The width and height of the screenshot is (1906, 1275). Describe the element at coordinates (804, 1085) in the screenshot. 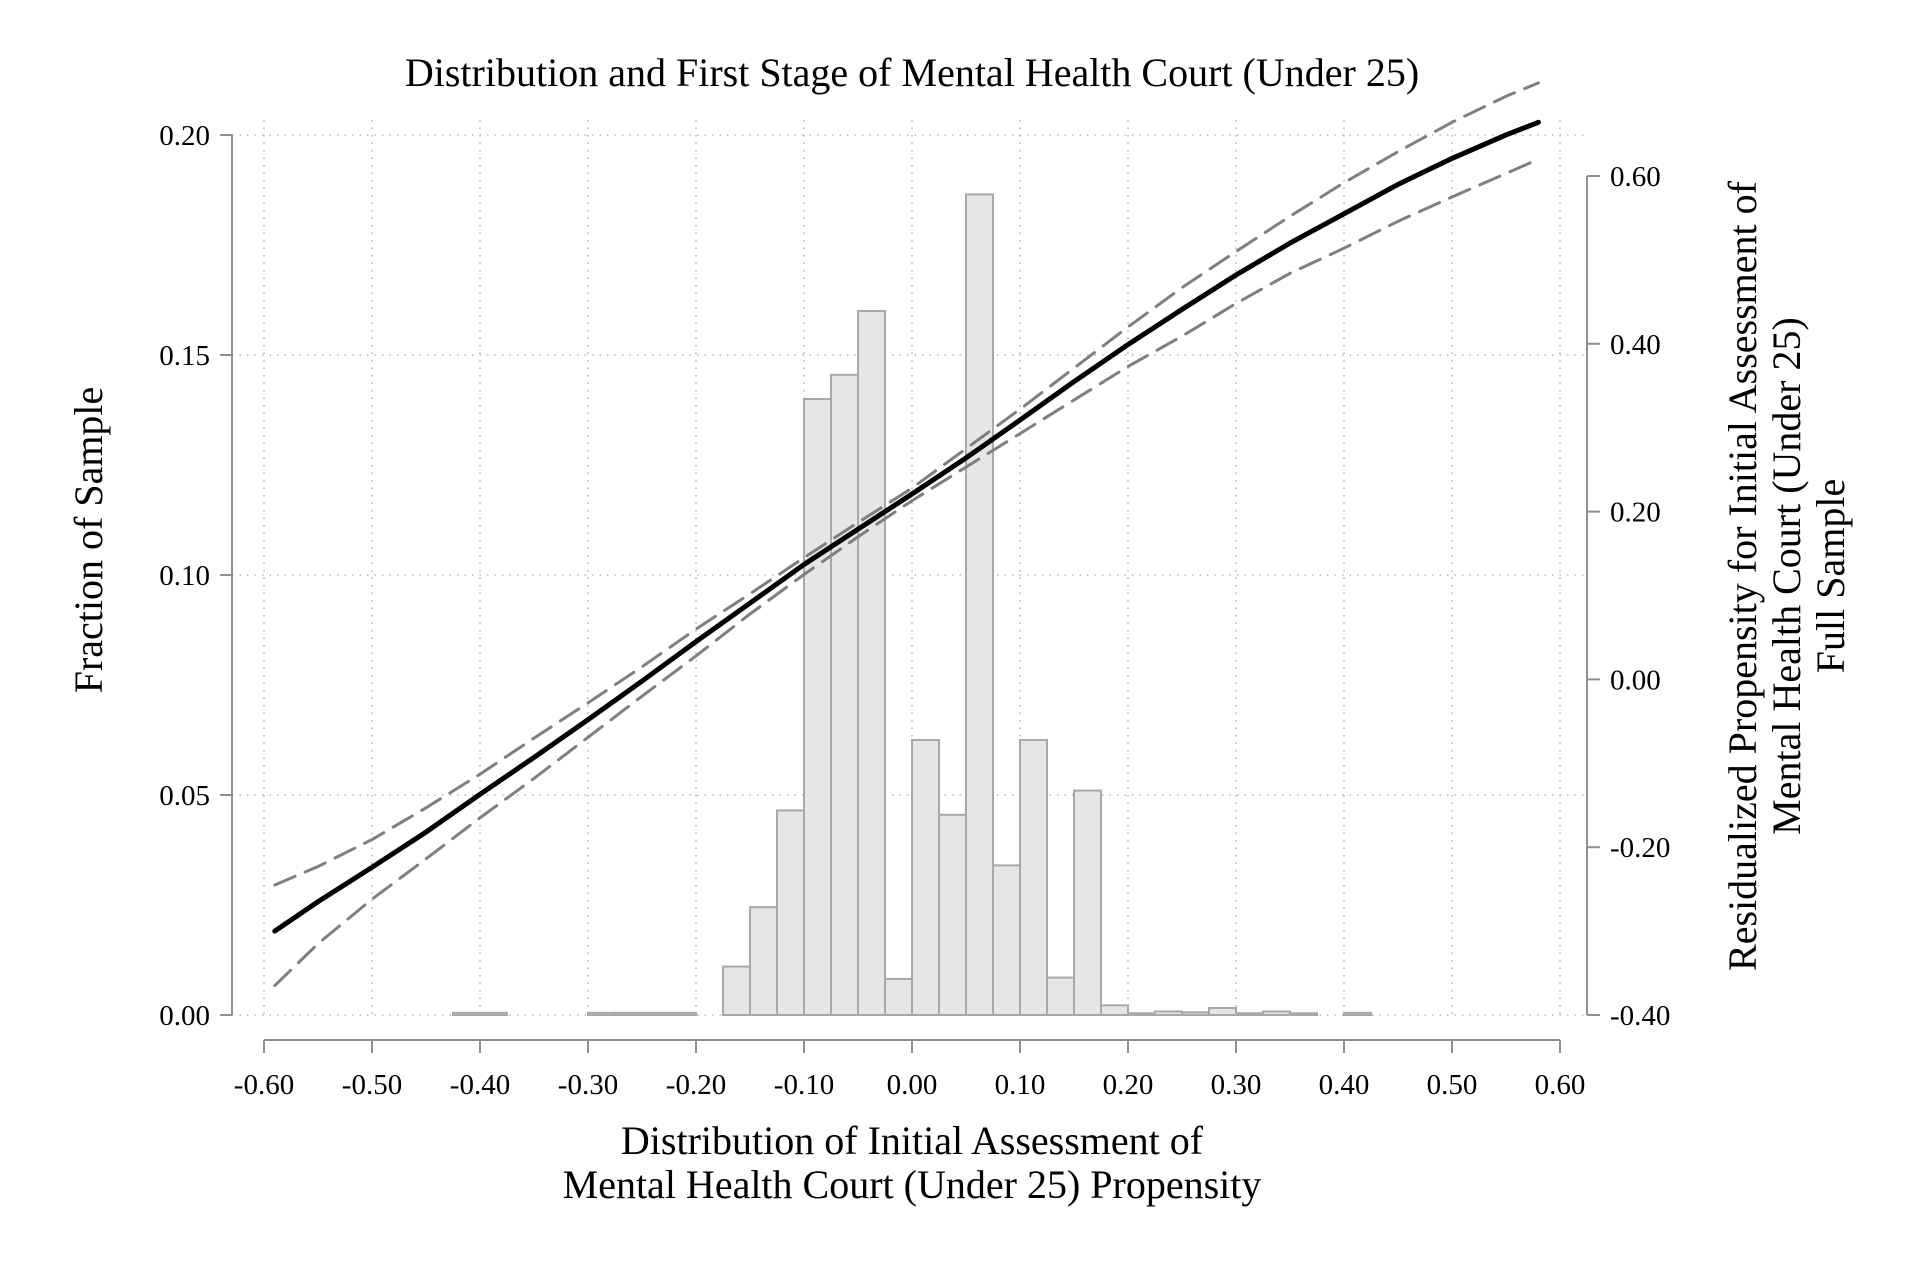

I see `x-tick-label: -0.10` at that location.